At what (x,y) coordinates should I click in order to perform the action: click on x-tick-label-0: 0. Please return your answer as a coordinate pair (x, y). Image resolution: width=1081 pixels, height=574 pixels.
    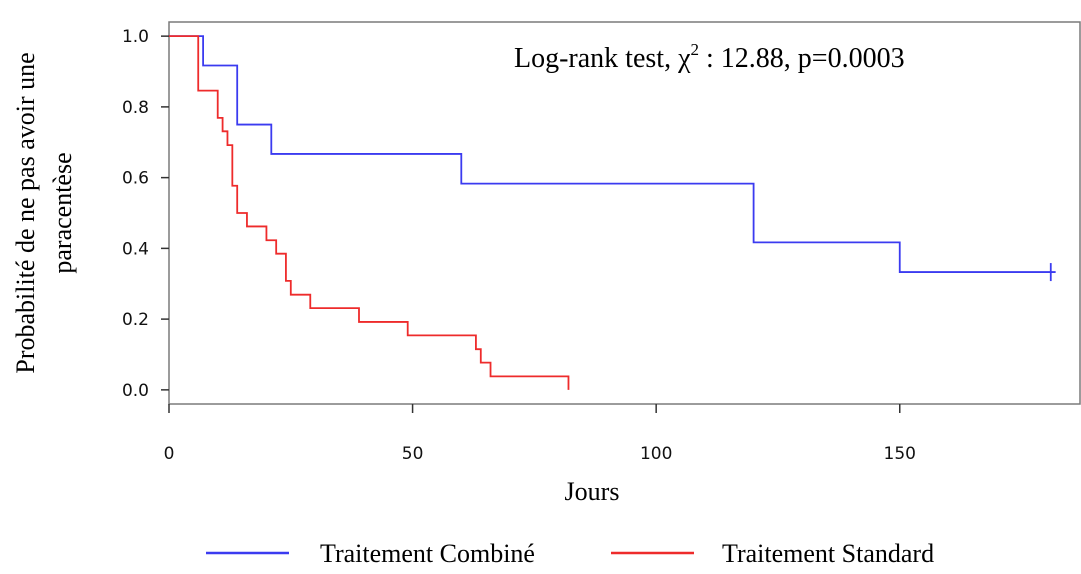
    Looking at the image, I should click on (169, 454).